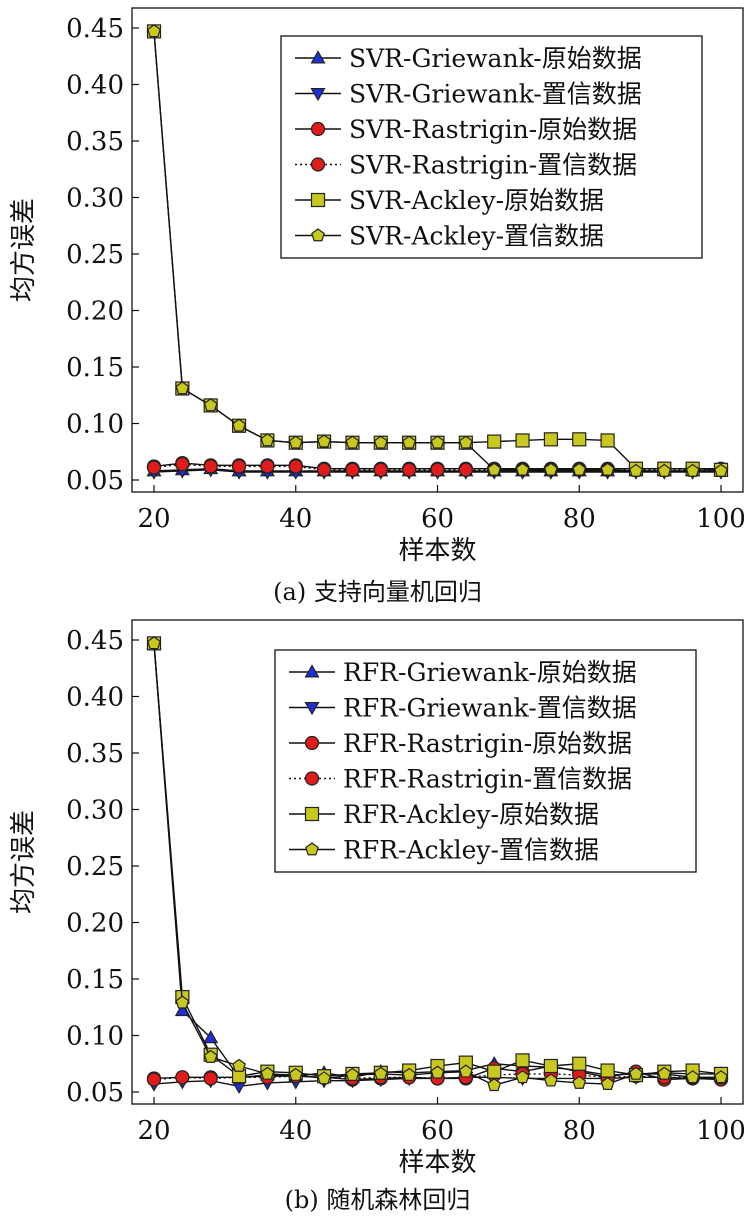 The height and width of the screenshot is (1222, 755). What do you see at coordinates (153, 1131) in the screenshot?
I see `x-tick-label: 20` at bounding box center [153, 1131].